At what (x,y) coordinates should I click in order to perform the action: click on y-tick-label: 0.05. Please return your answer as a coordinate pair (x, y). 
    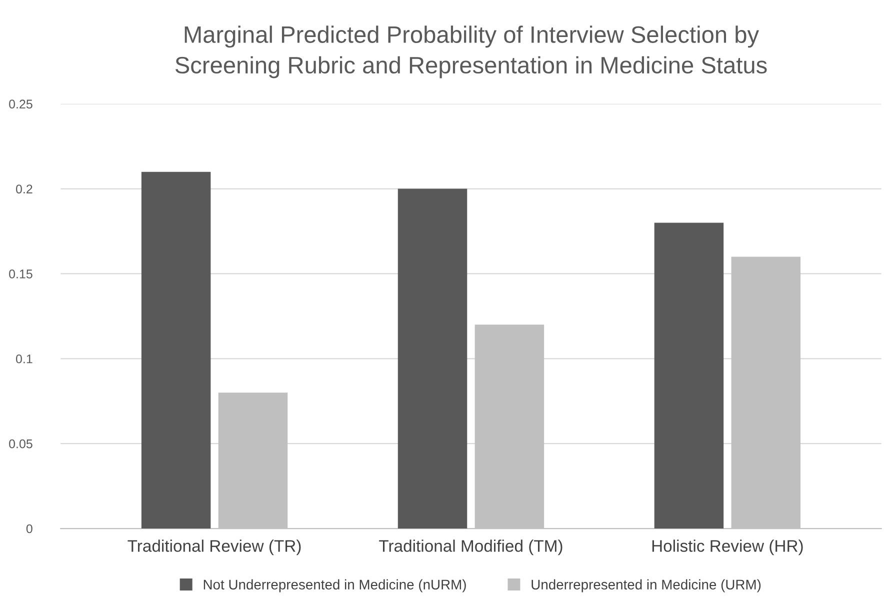
    Looking at the image, I should click on (20, 443).